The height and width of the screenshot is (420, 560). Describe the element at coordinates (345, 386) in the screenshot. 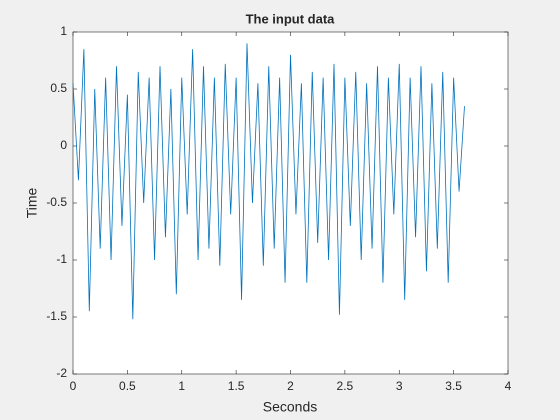

I see `x-tick-label: 2.5` at that location.